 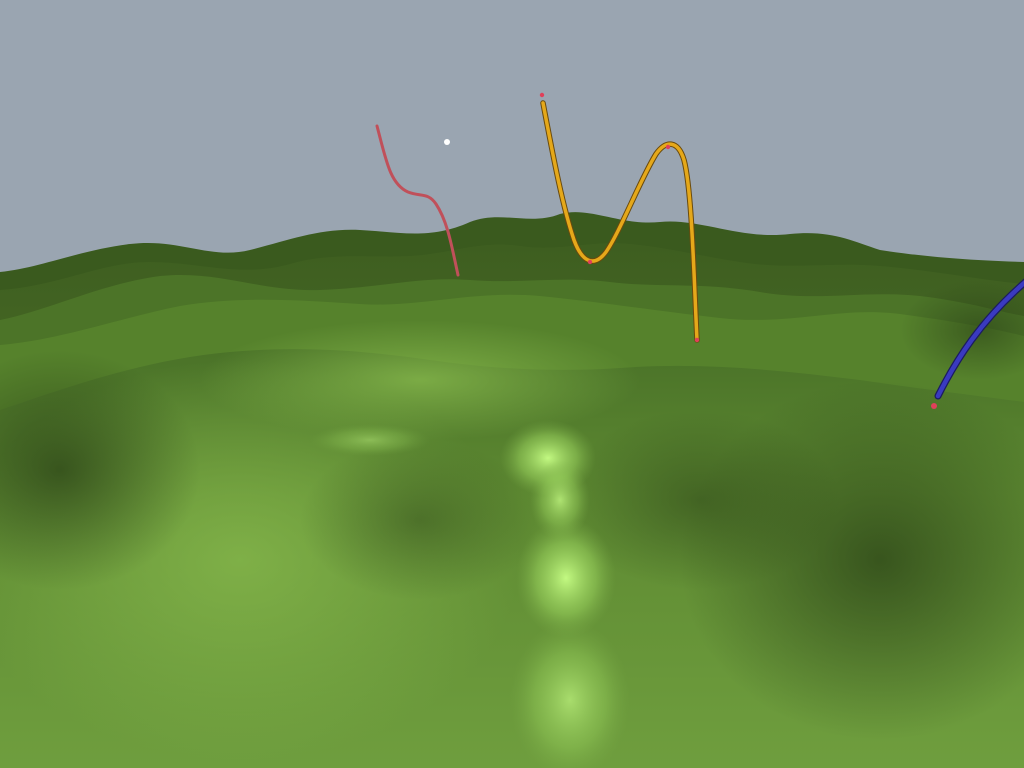 What do you see at coordinates (979, 338) in the screenshot?
I see `blue-spline-curve` at bounding box center [979, 338].